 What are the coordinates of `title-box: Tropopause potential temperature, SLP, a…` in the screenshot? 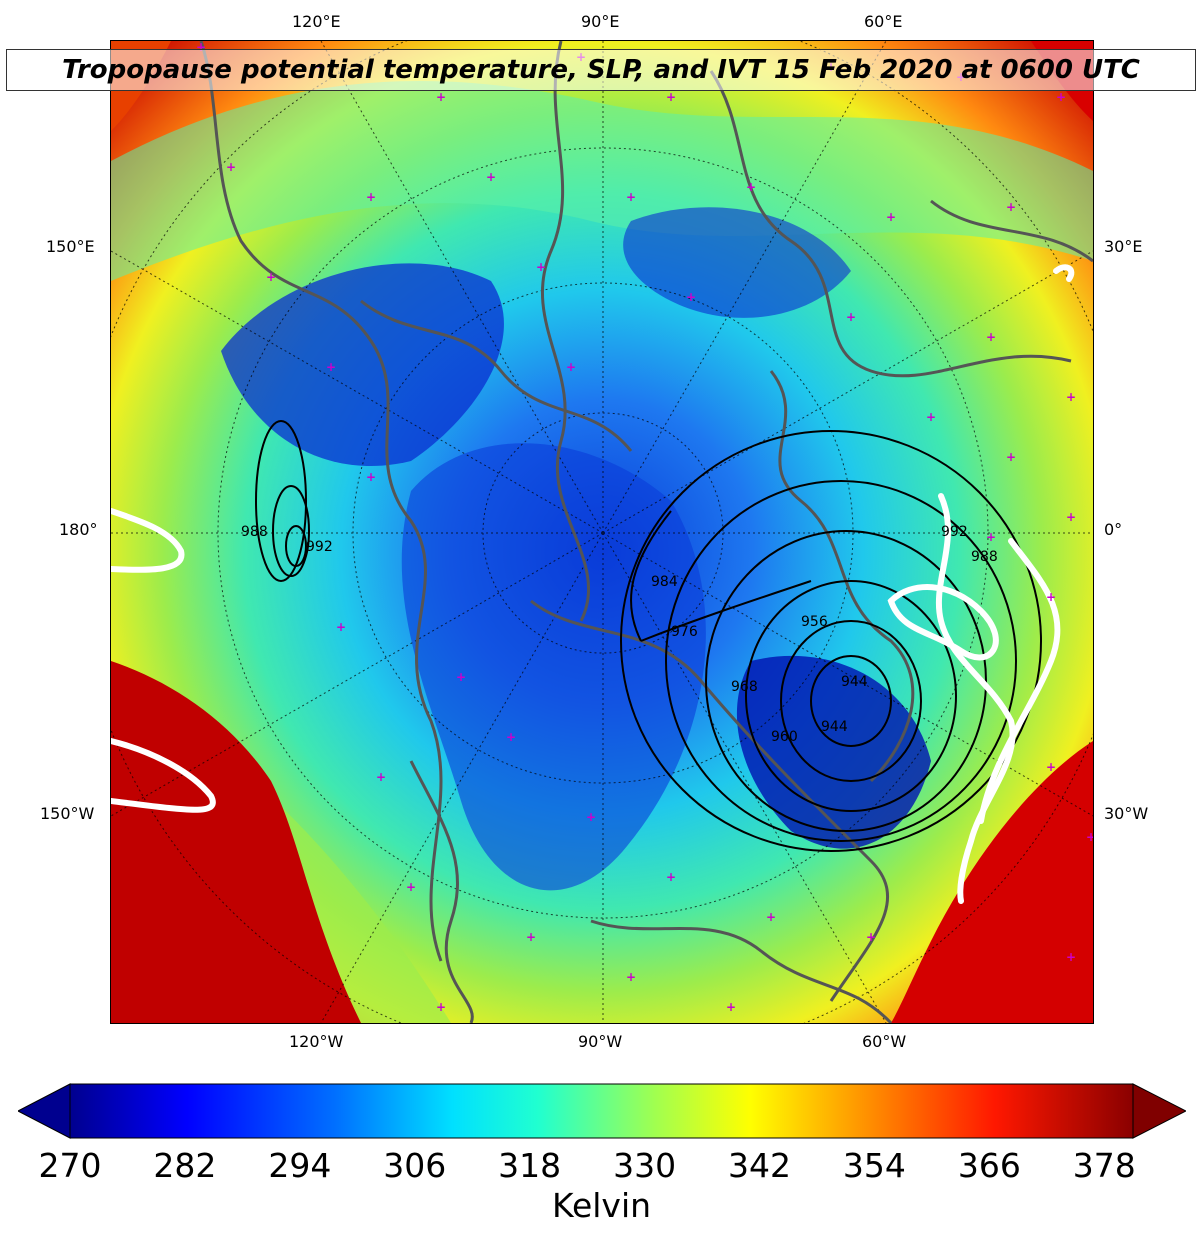 It's located at (601, 70).